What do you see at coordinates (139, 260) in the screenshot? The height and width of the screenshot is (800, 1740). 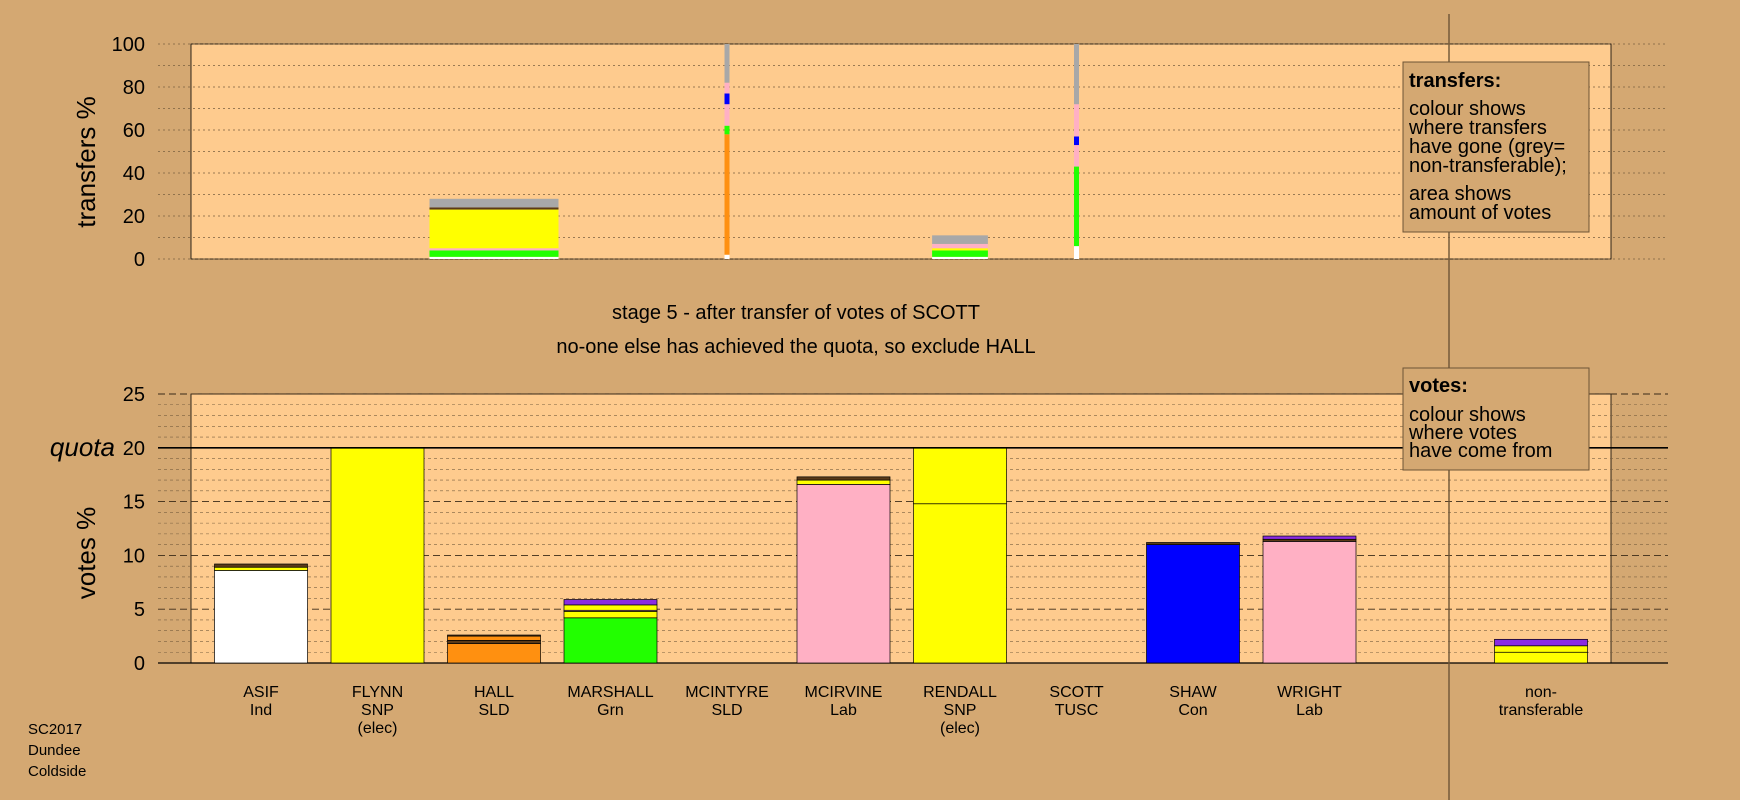 I see `transfers-tick-label: 0` at bounding box center [139, 260].